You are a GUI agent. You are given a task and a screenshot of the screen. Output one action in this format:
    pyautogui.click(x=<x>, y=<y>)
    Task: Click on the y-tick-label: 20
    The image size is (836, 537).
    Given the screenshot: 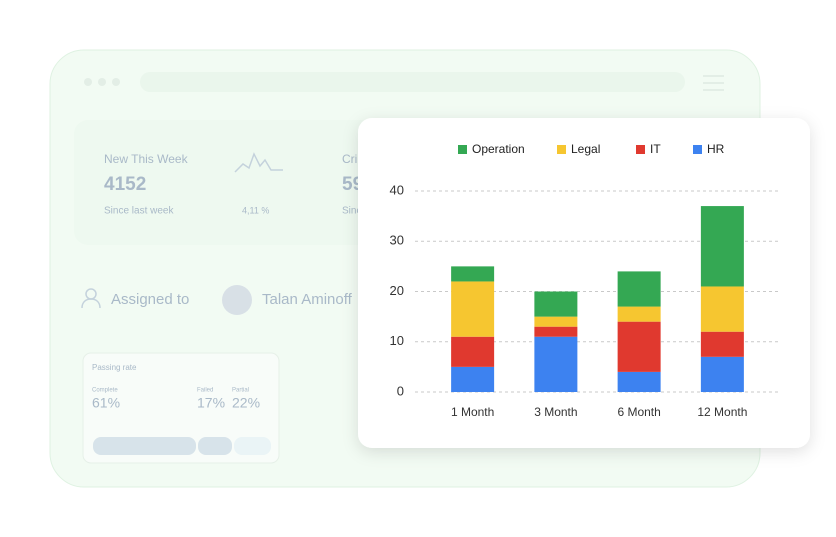 What is the action you would take?
    pyautogui.click(x=397, y=290)
    